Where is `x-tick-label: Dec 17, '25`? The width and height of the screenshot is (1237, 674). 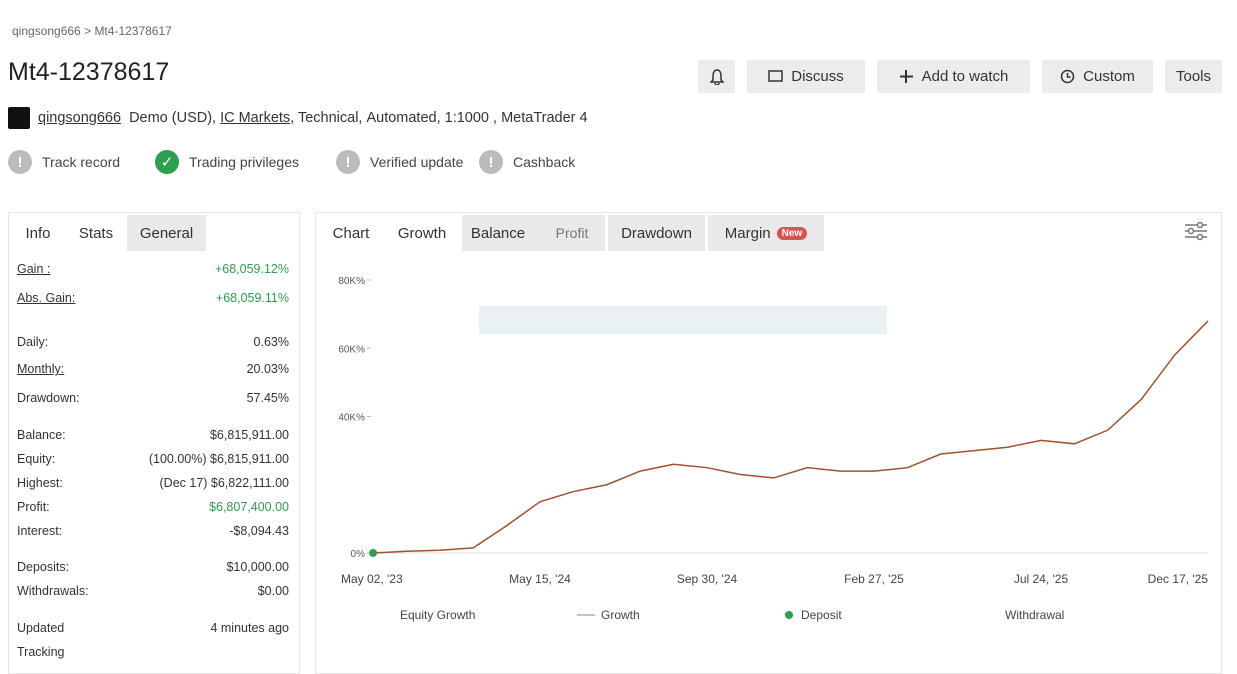
x-tick-label: Dec 17, '25 is located at coordinates (1178, 579).